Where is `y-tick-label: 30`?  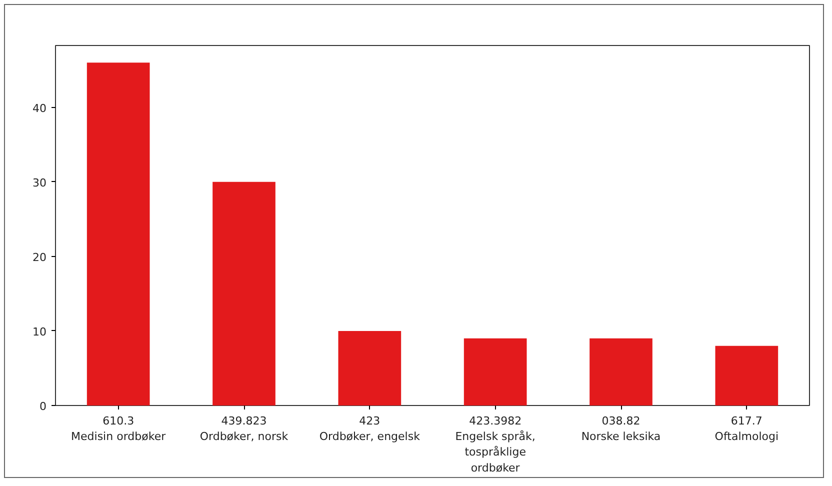 y-tick-label: 30 is located at coordinates (39, 183).